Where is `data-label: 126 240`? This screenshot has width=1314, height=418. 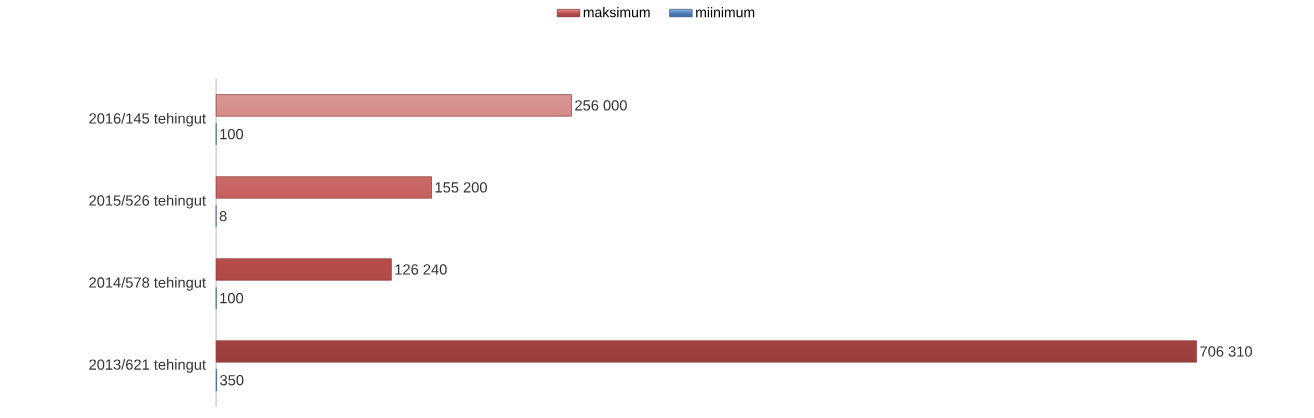
data-label: 126 240 is located at coordinates (421, 269).